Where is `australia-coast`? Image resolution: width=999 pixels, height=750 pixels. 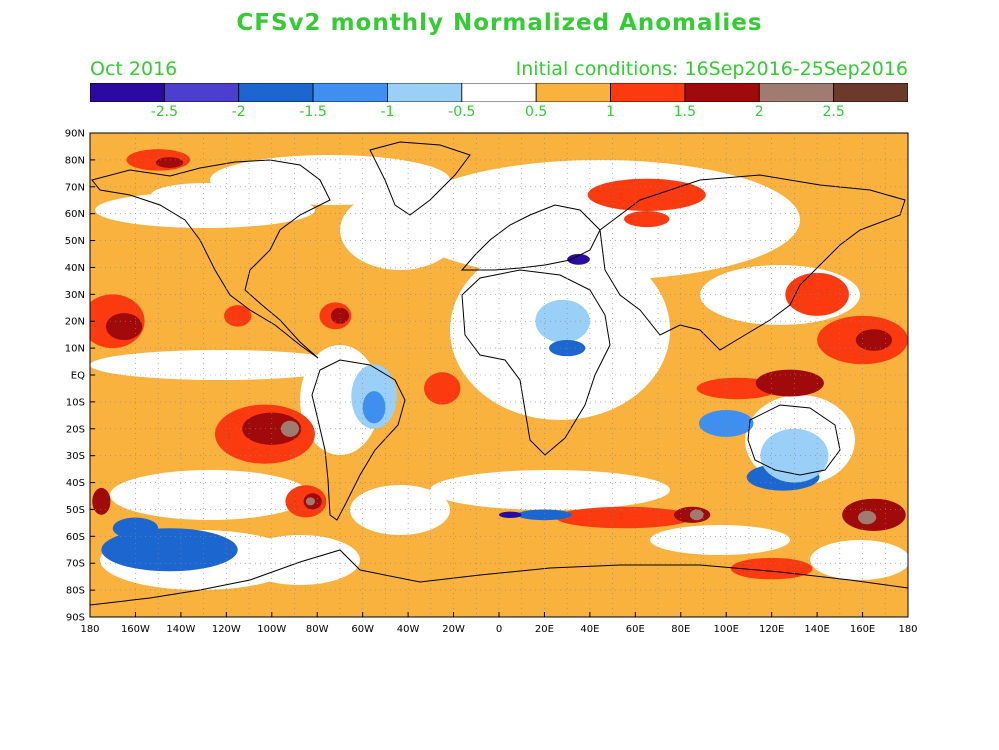
australia-coast is located at coordinates (794, 440).